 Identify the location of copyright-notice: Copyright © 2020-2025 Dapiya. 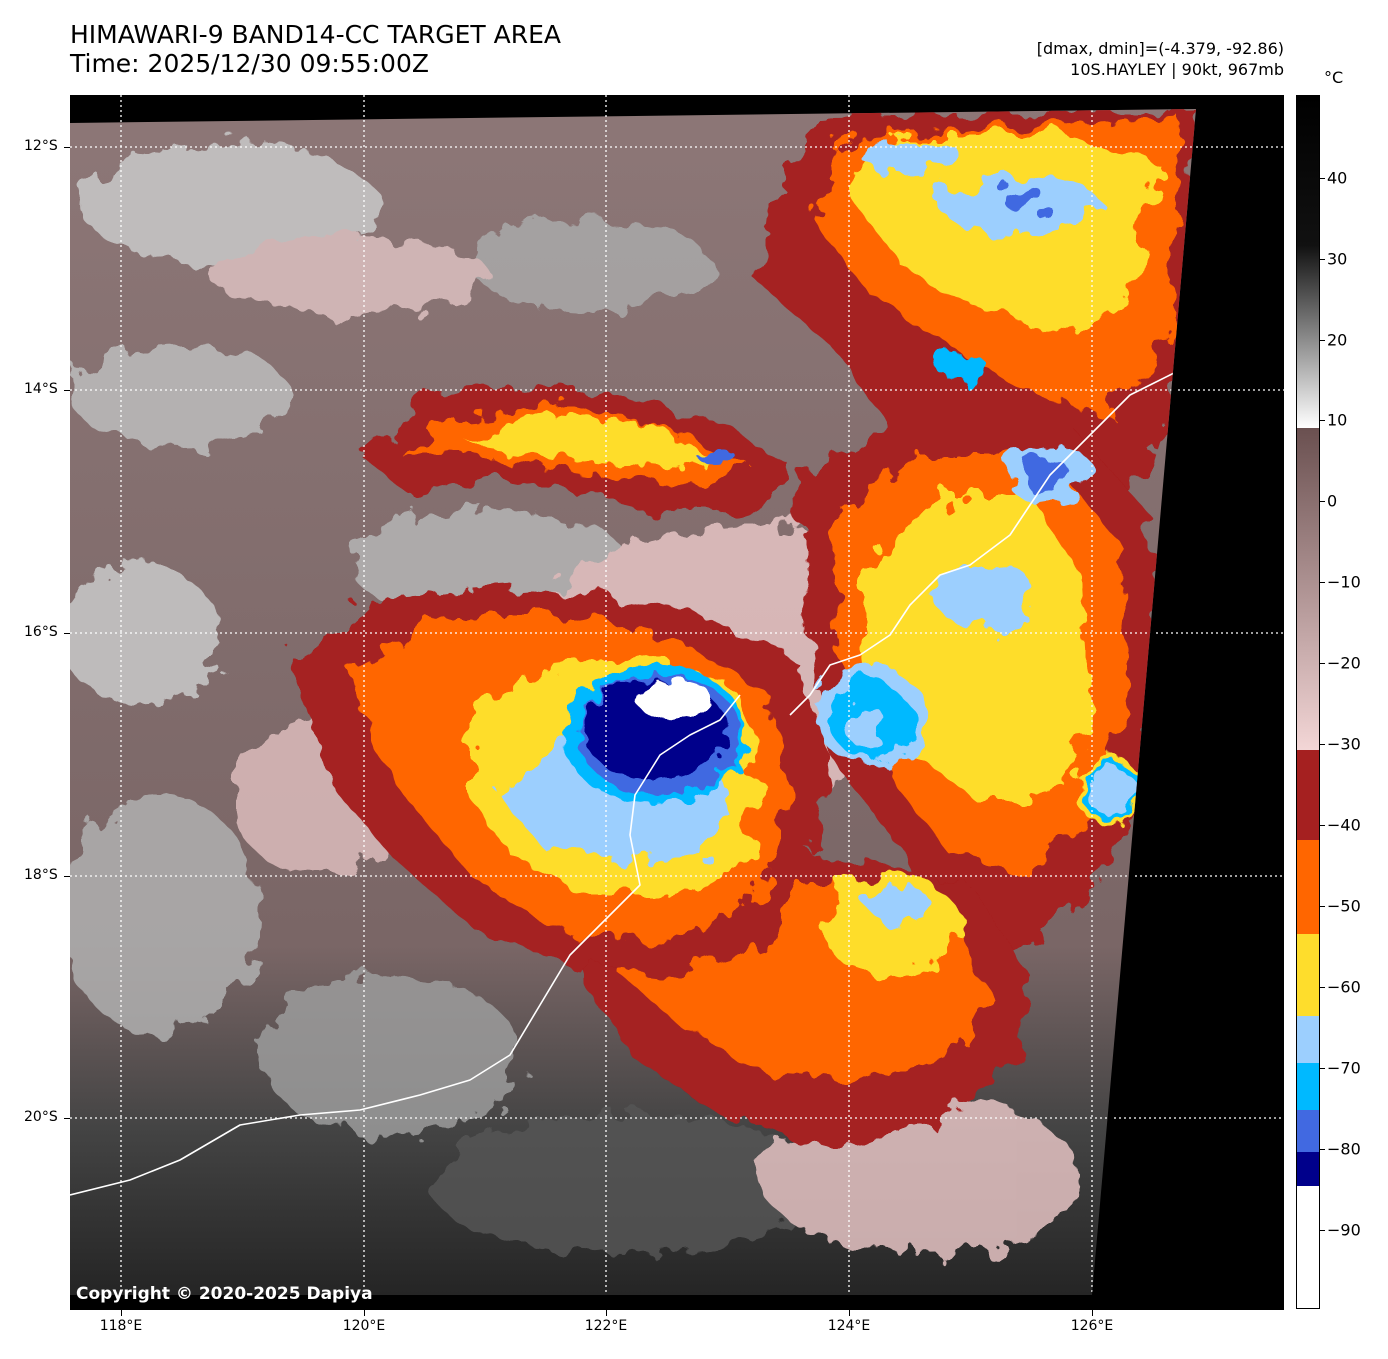
(224, 1294).